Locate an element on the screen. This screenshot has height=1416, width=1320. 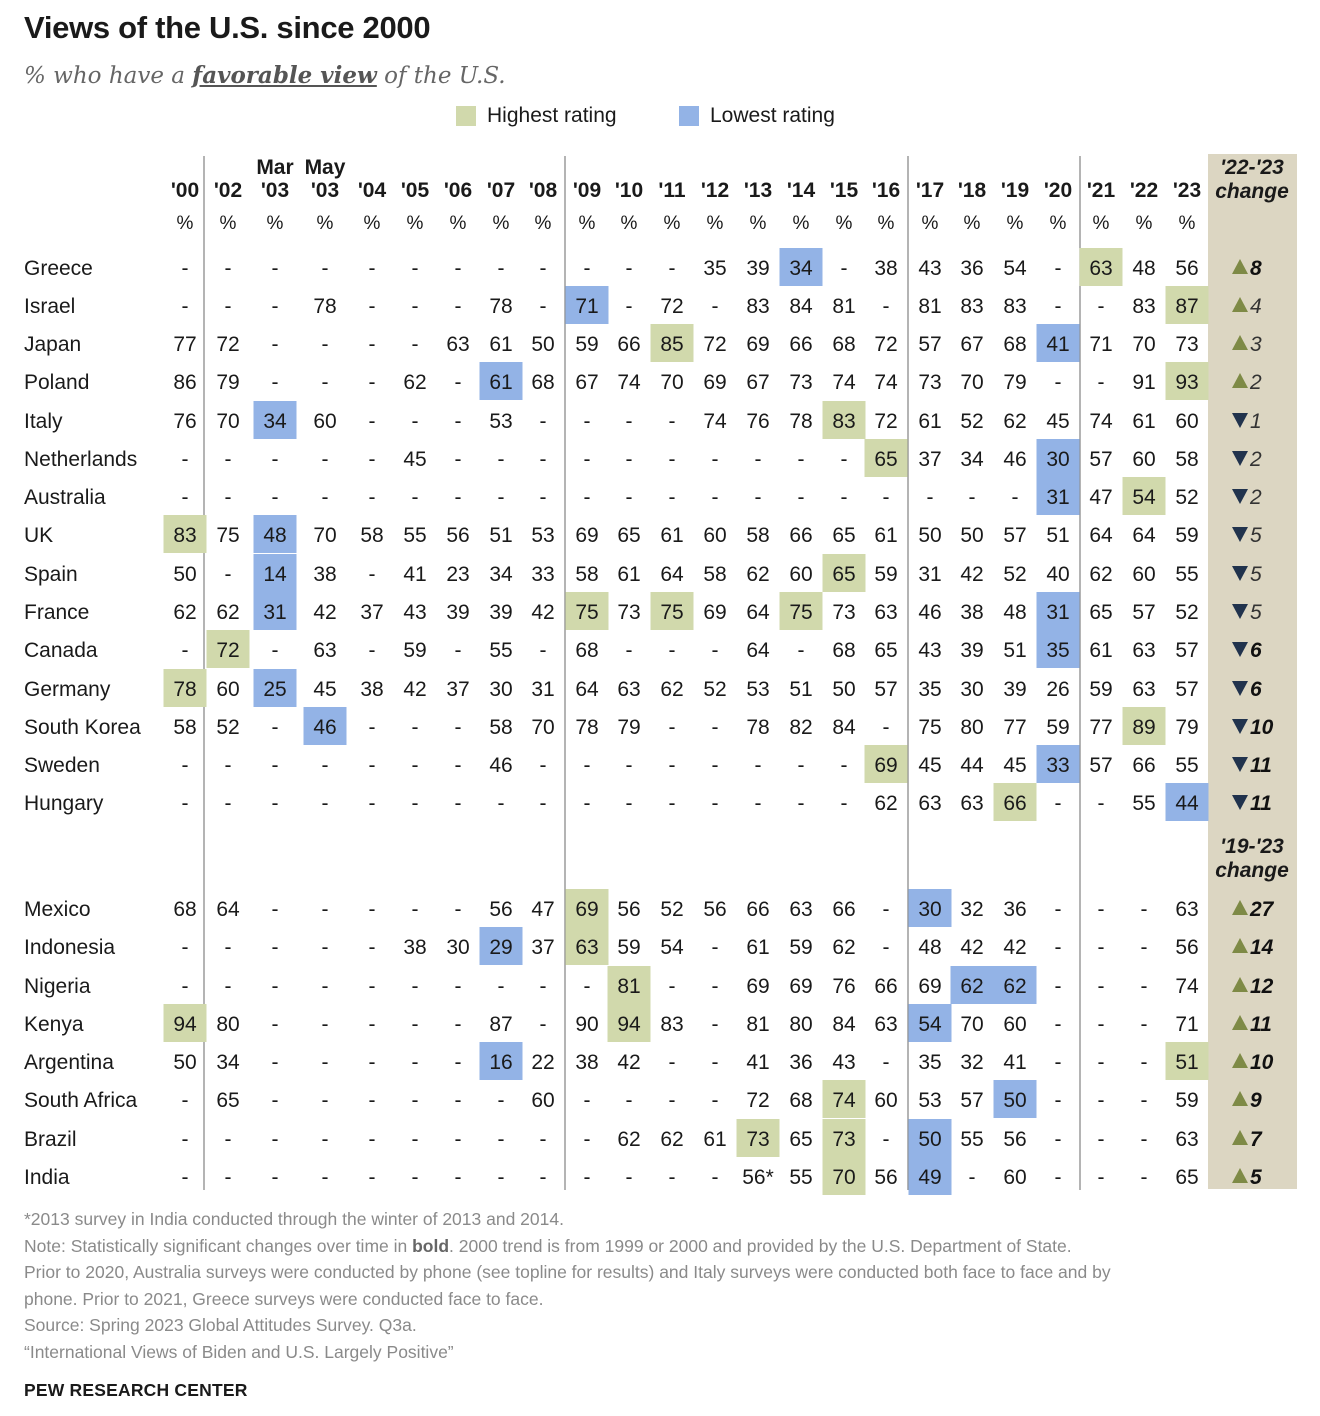
data-value: 47 is located at coordinates (542, 909).